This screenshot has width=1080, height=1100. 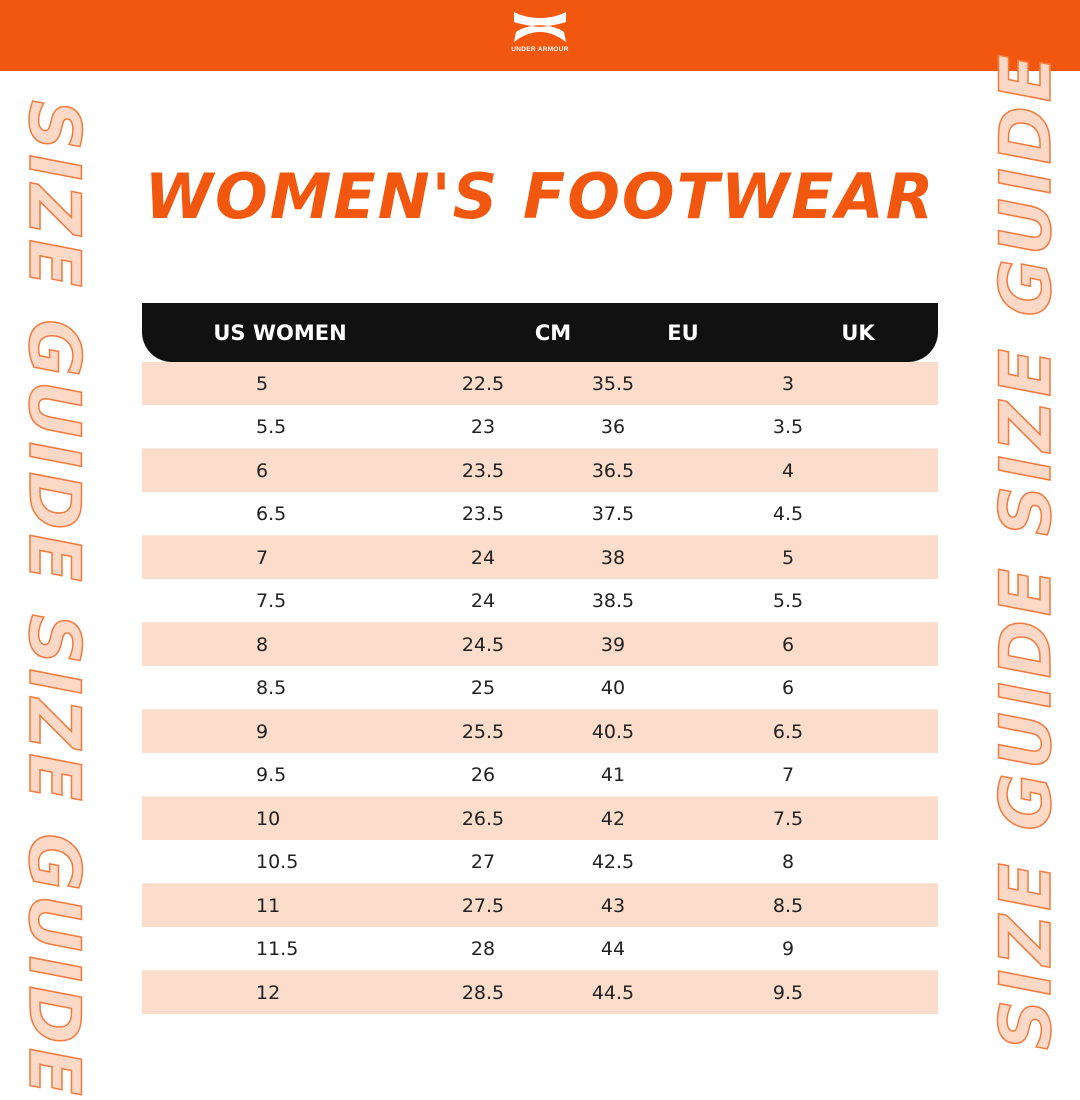 I want to click on table-row: 8.5 25 40 6, so click(x=540, y=688).